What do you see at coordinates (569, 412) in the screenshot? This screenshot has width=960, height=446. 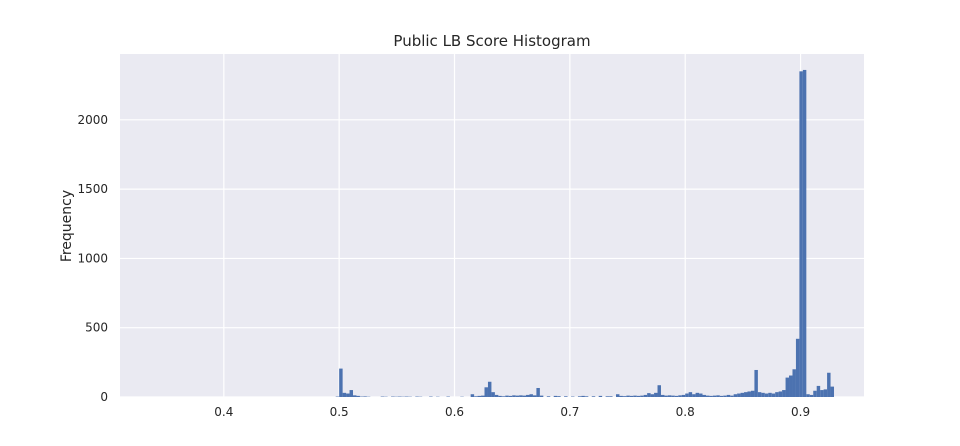 I see `x-tick-label: 0.7` at bounding box center [569, 412].